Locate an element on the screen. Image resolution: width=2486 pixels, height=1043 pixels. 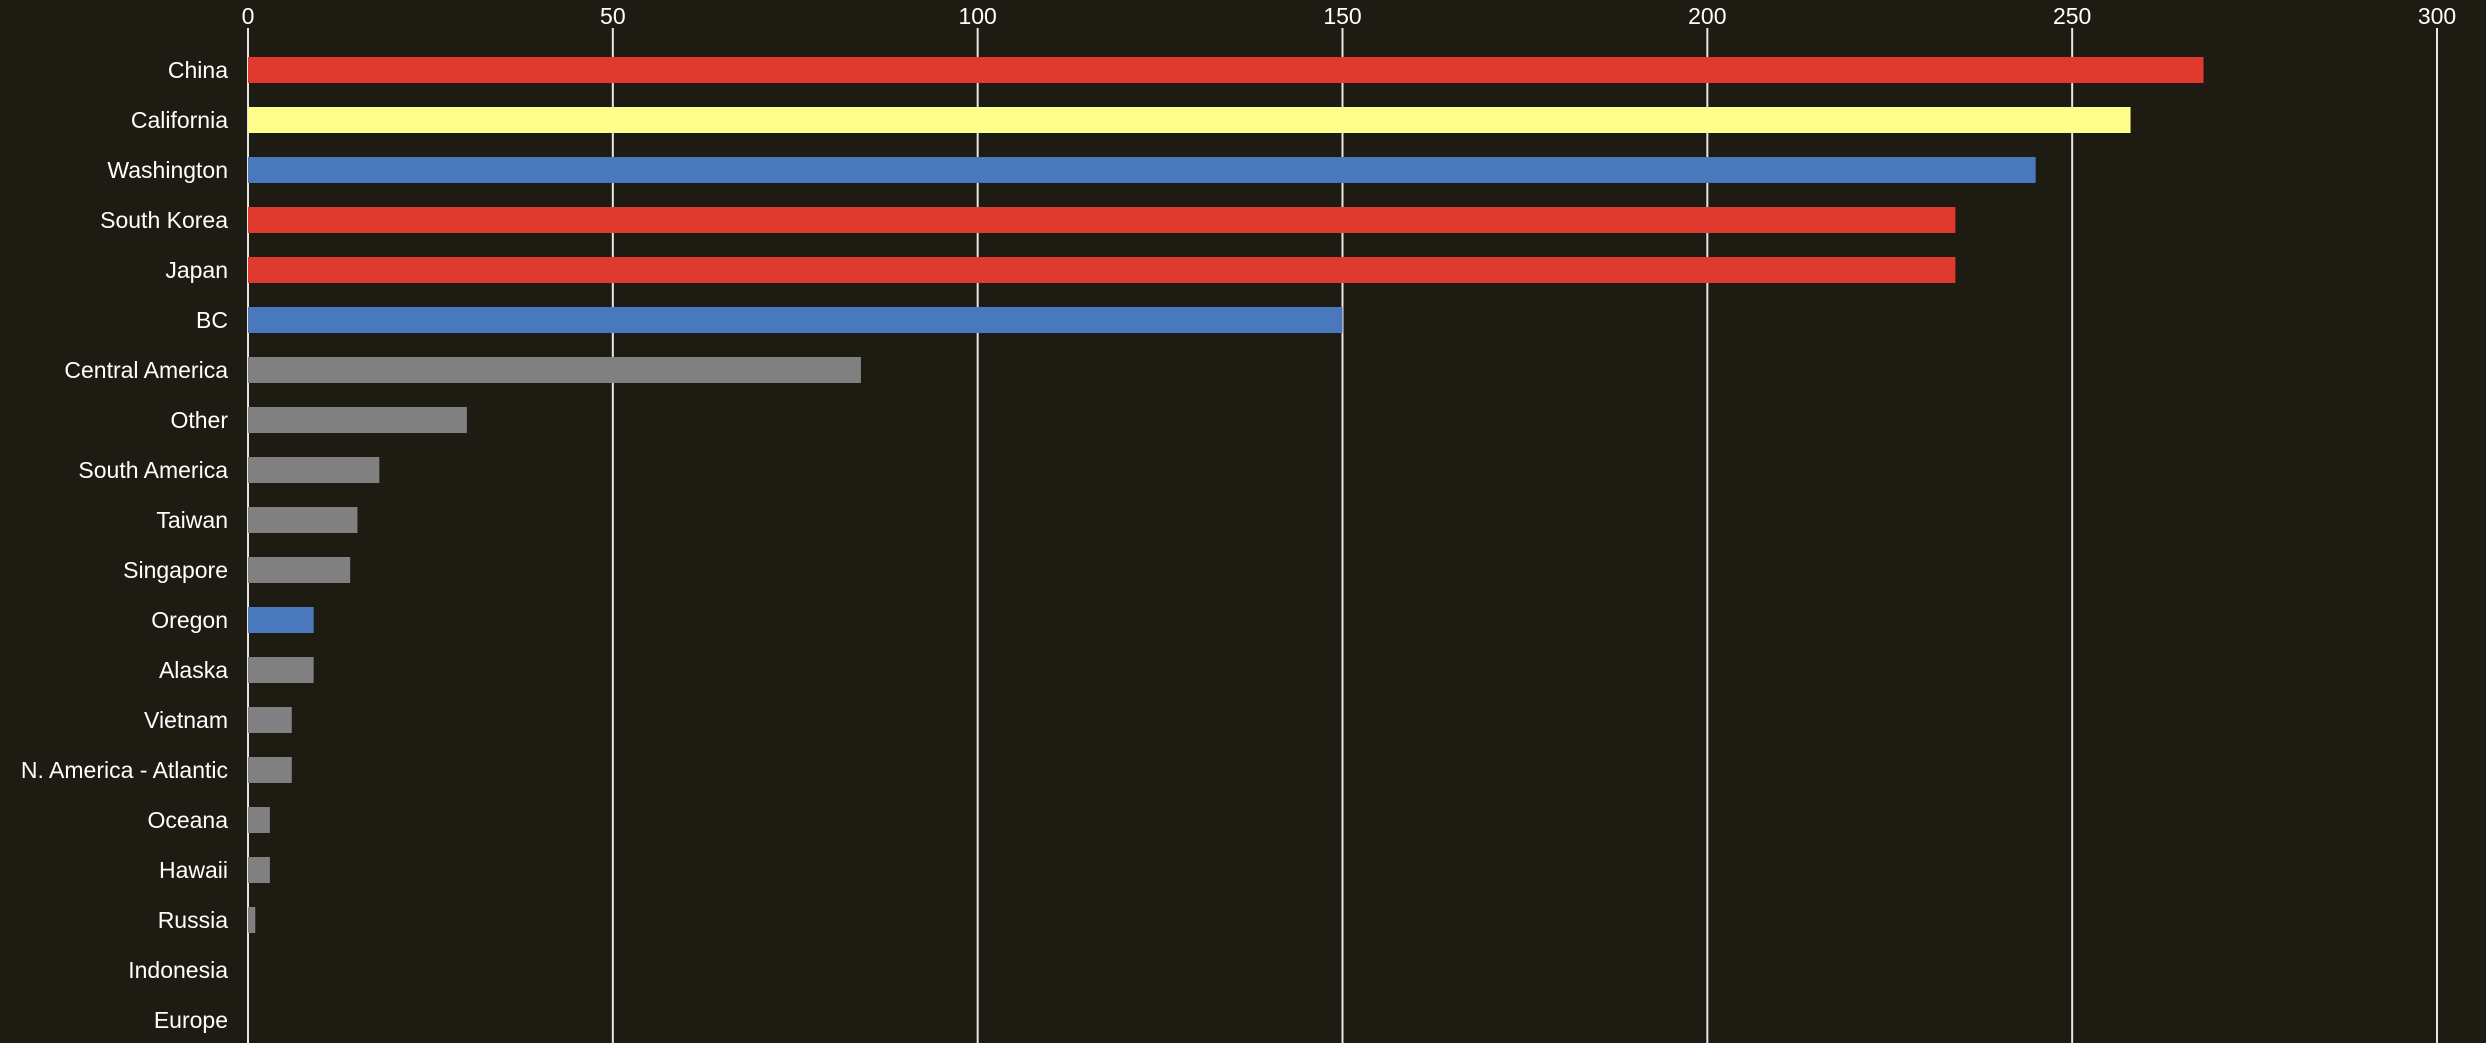
category-label: BC is located at coordinates (212, 320).